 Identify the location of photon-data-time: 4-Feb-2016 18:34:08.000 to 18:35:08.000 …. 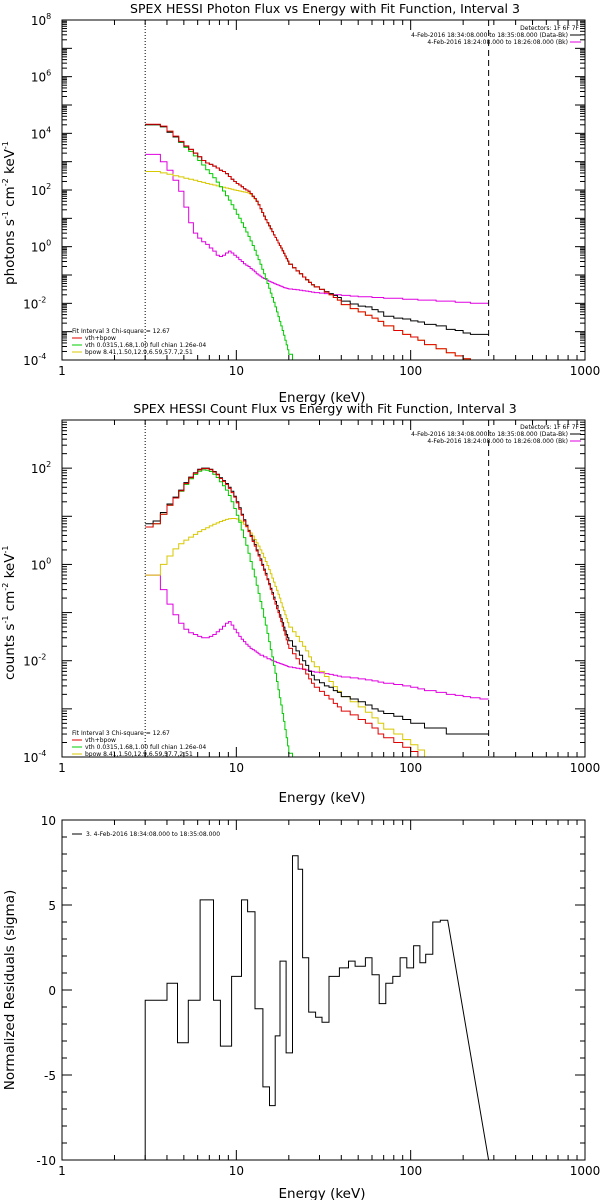
(489, 35).